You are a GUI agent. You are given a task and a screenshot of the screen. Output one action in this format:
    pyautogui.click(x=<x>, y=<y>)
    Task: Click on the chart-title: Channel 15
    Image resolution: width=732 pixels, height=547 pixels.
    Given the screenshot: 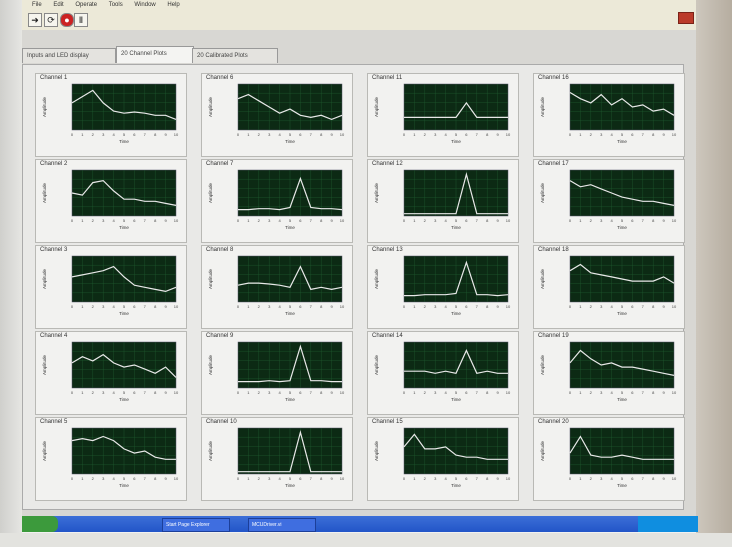 What is the action you would take?
    pyautogui.click(x=387, y=422)
    